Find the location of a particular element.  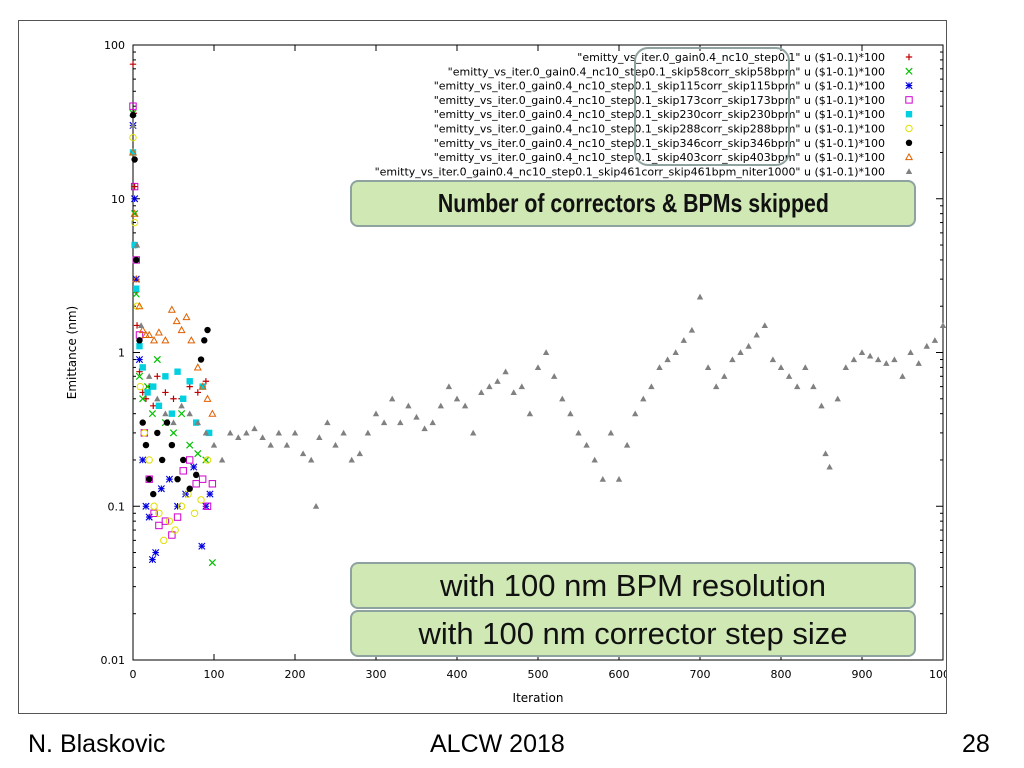

x-tick-label: 600 is located at coordinates (619, 674).